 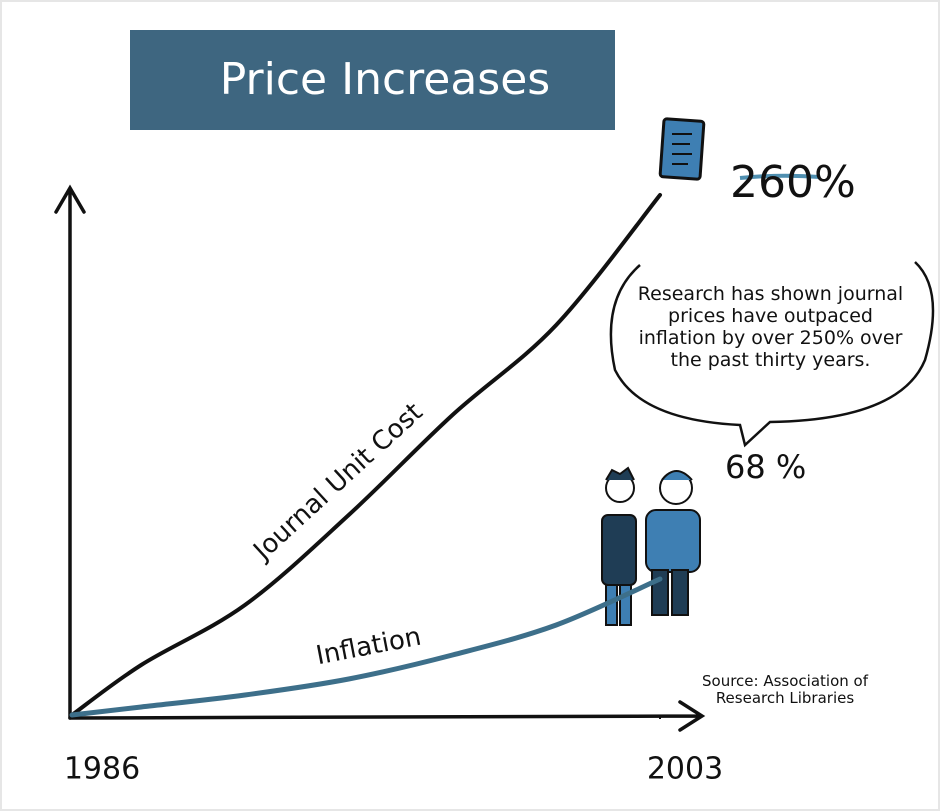 I want to click on series-label: Journal Unit Cost, so click(x=338, y=482).